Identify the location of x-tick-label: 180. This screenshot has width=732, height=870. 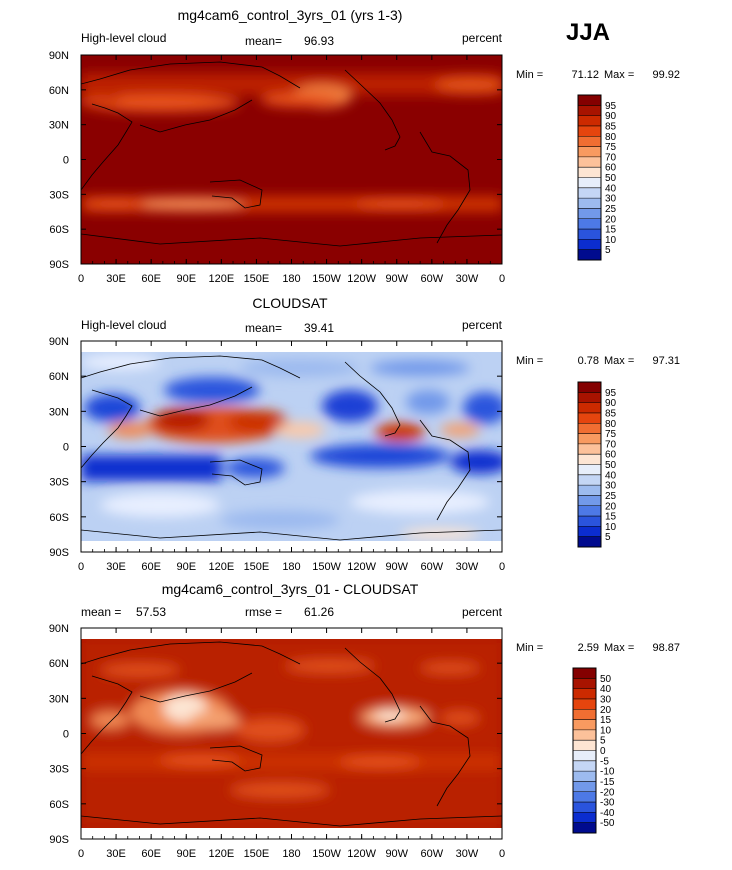
(291, 854).